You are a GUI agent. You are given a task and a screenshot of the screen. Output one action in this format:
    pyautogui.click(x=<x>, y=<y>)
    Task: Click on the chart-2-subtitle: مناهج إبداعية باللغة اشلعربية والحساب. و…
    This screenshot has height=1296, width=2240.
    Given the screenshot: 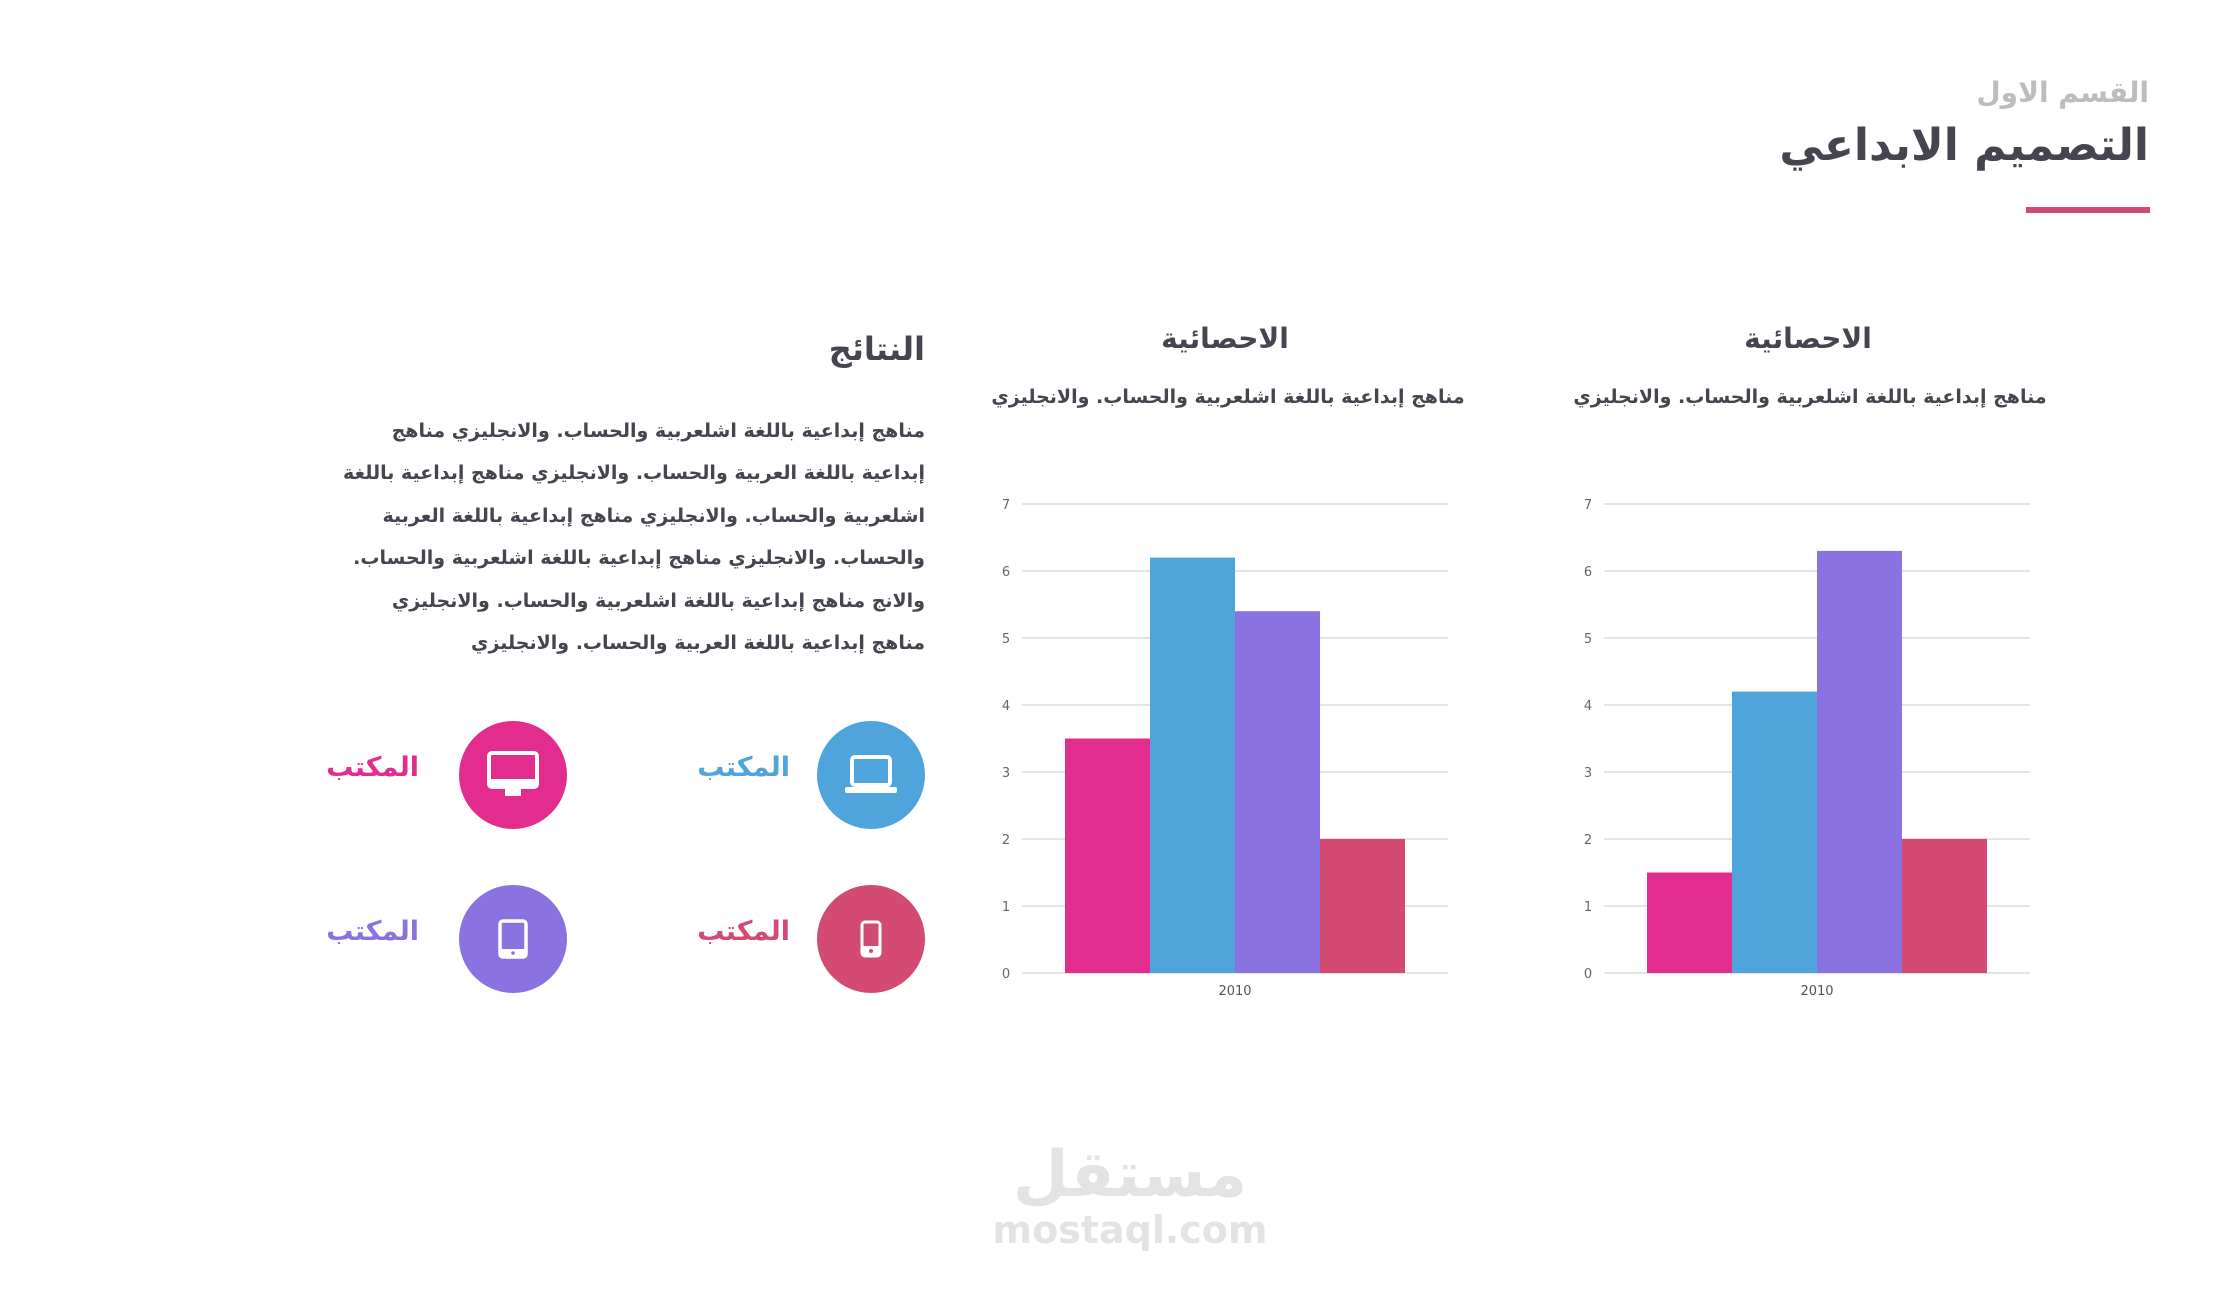 What is the action you would take?
    pyautogui.click(x=1810, y=397)
    